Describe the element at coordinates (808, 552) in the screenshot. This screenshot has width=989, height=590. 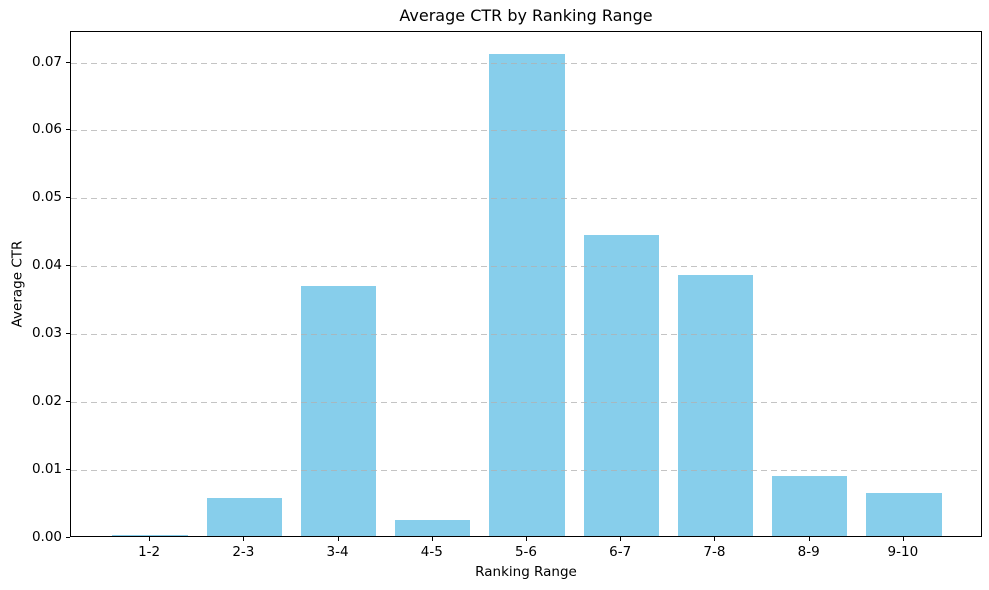
I see `x-tick-label: 8-9` at that location.